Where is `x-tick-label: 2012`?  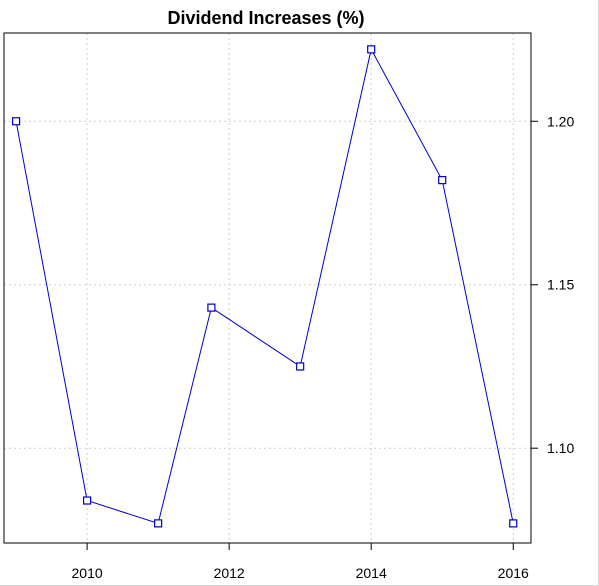 x-tick-label: 2012 is located at coordinates (229, 573).